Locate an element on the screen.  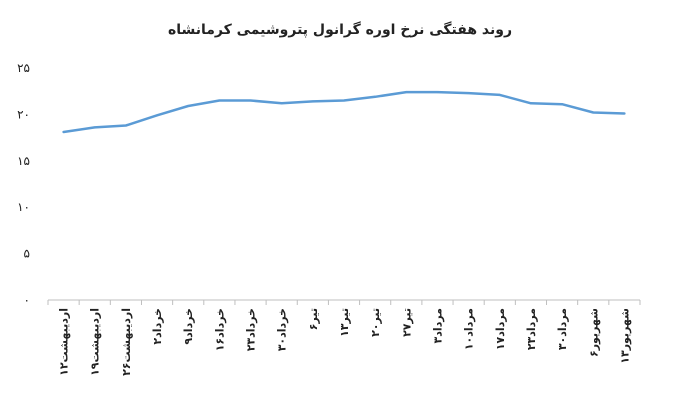
x-tick-label: ۱۳شهریور is located at coordinates (624, 336).